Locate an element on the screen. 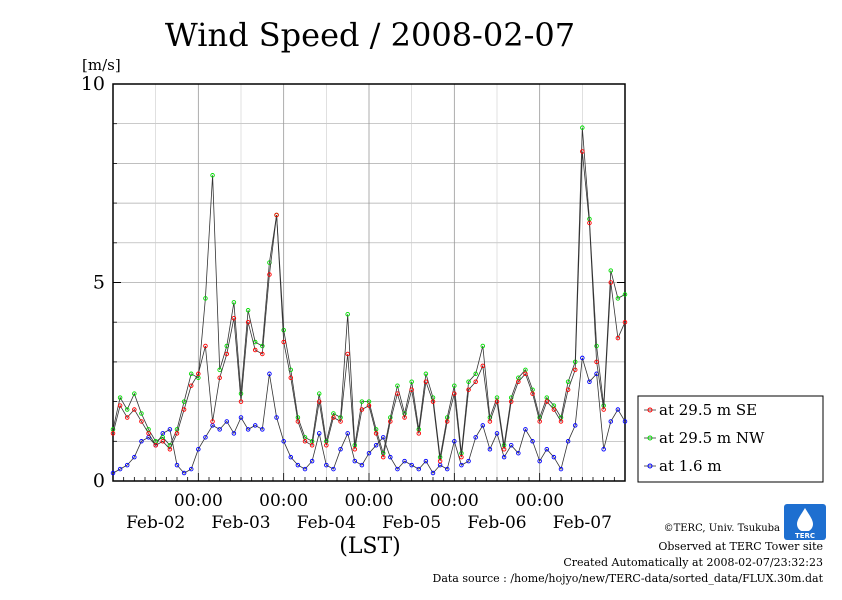 This screenshot has height=600, width=842. x-day-label: Feb-06 is located at coordinates (496, 523).